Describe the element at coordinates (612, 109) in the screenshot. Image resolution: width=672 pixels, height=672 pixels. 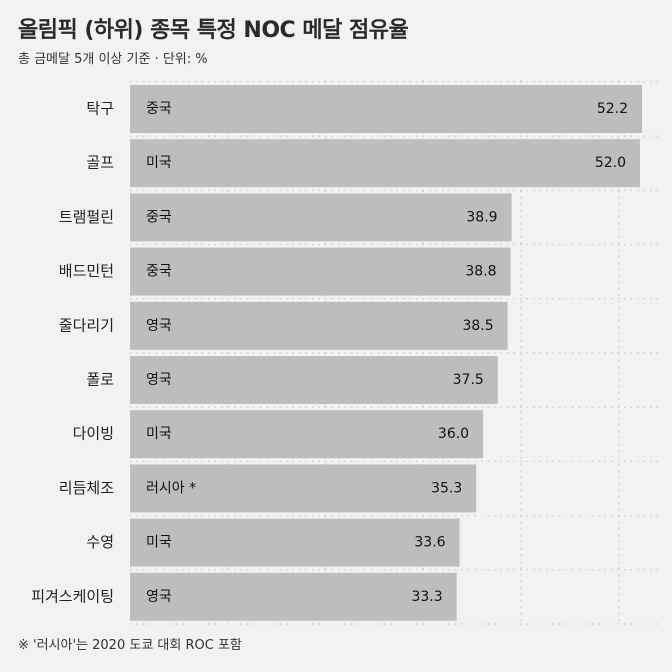
I see `value-label: 52.2` at that location.